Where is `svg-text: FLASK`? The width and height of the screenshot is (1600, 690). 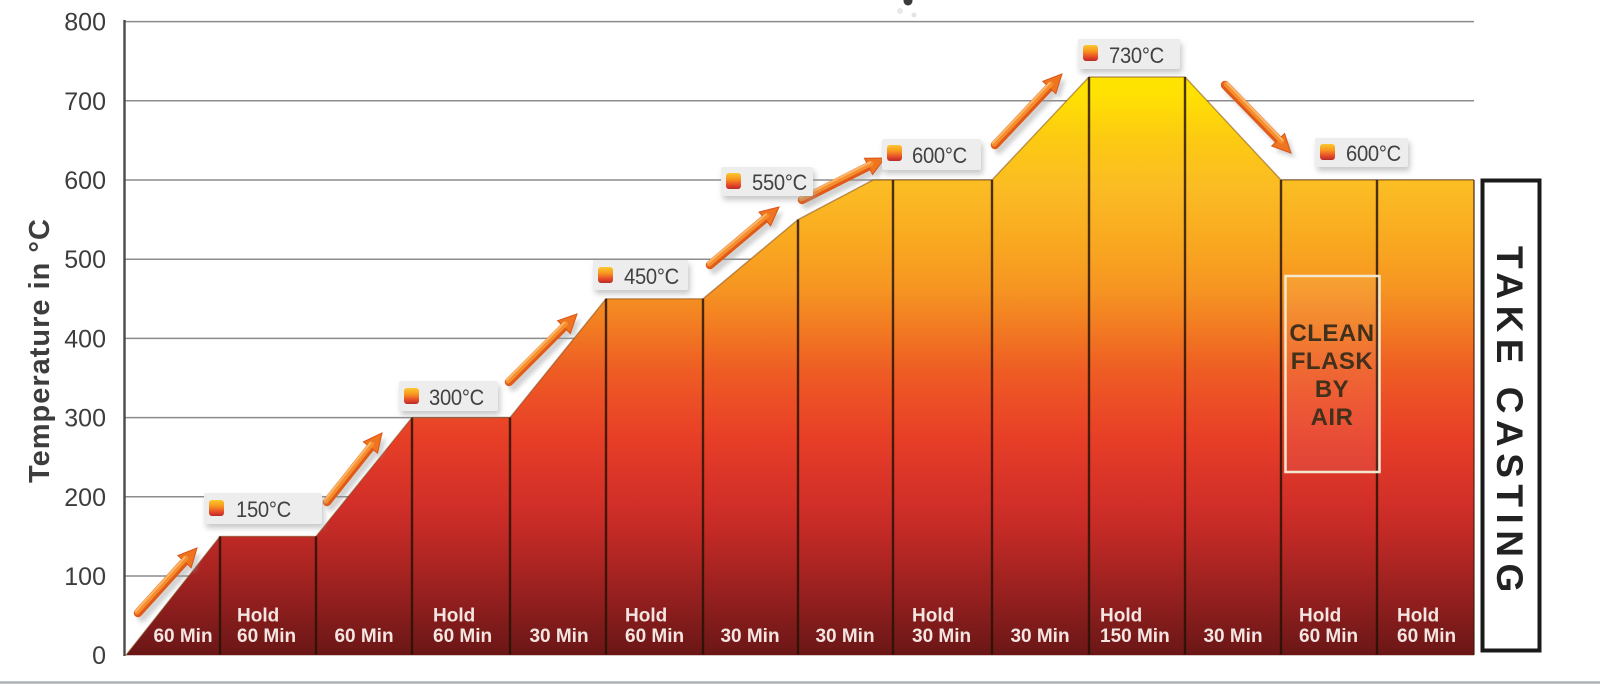 svg-text: FLASK is located at coordinates (1332, 361).